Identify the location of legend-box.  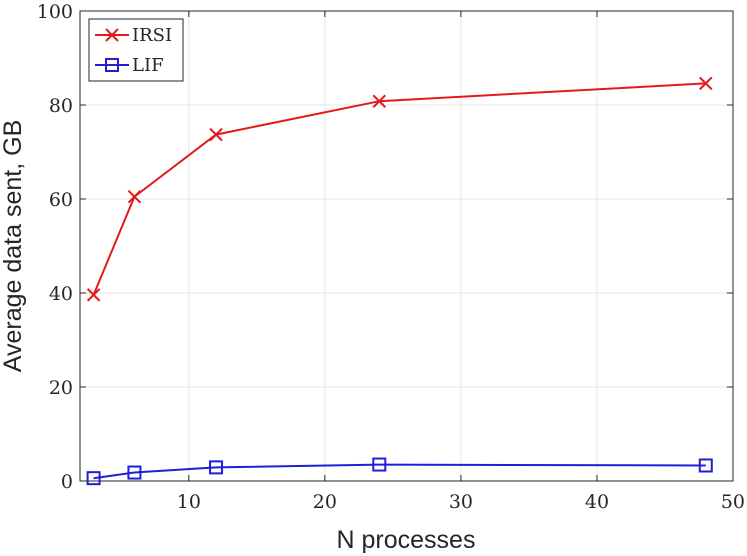
(136, 50).